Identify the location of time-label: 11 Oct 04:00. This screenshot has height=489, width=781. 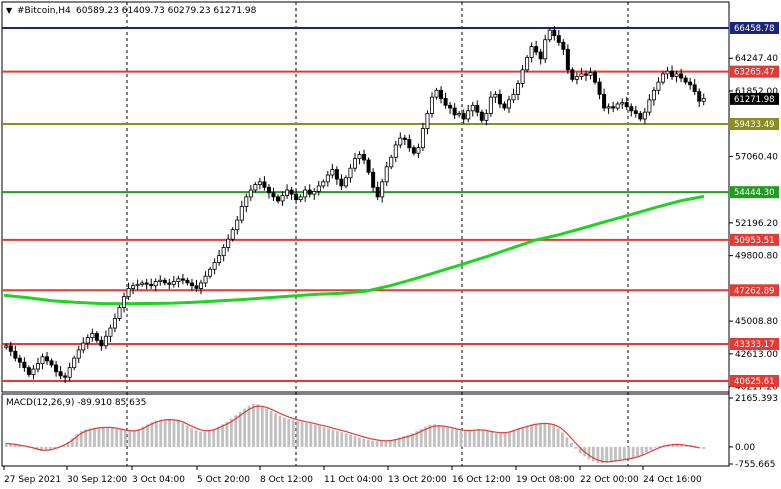
(353, 480).